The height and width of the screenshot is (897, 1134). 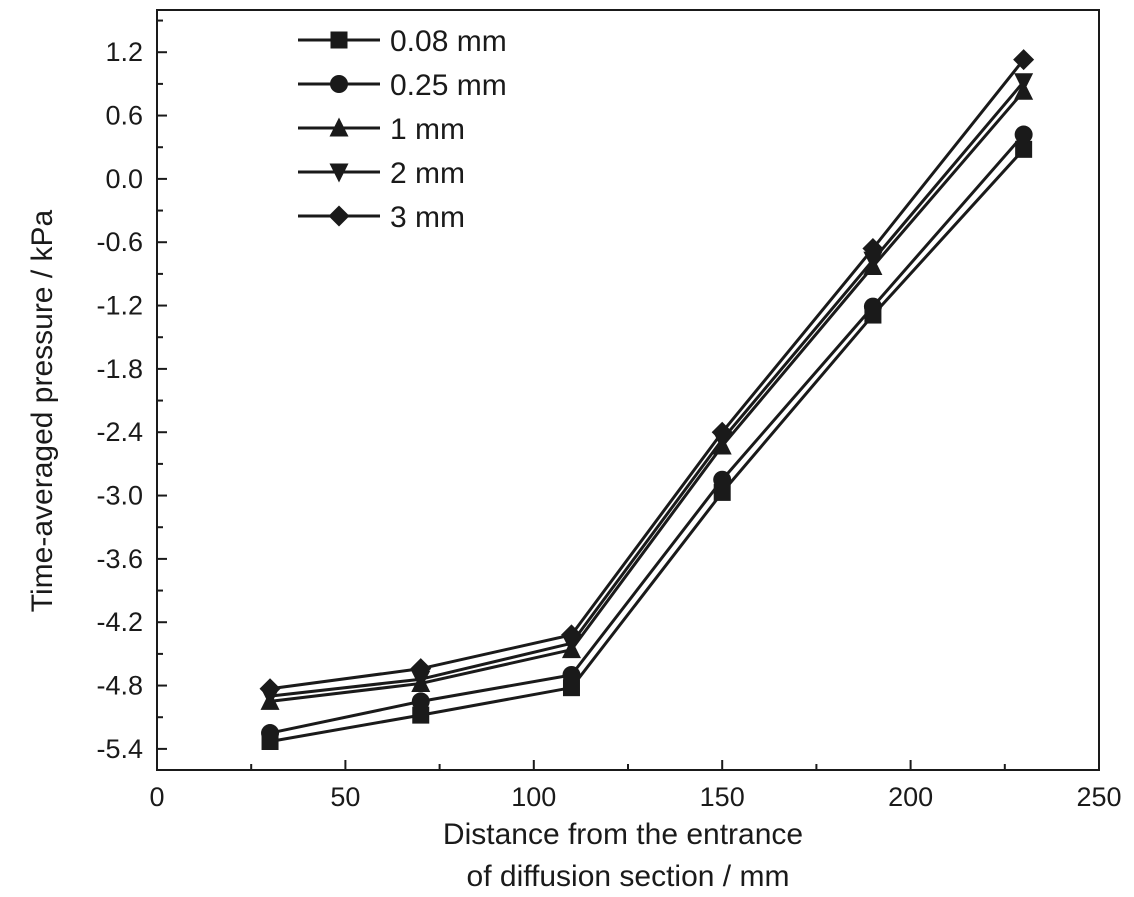 I want to click on x-tick-label: 0, so click(x=156, y=797).